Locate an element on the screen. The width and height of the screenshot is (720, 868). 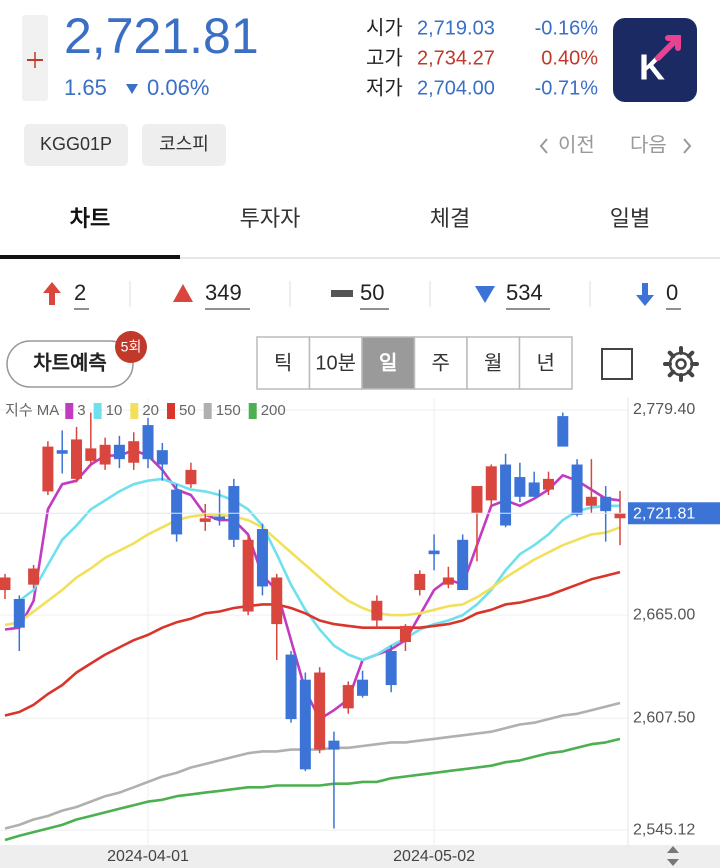
limit-down-icon is located at coordinates (645, 294).